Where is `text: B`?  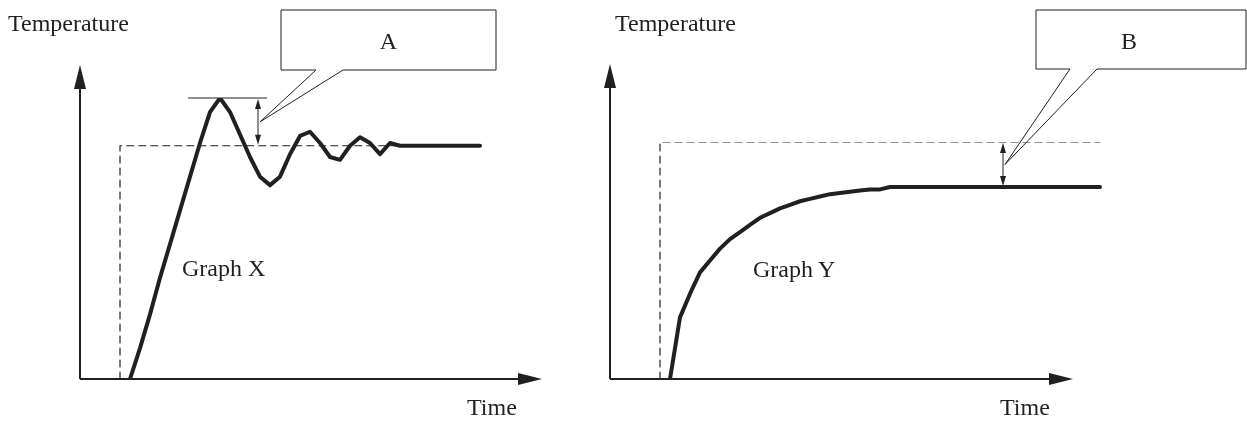
text: B is located at coordinates (1129, 40).